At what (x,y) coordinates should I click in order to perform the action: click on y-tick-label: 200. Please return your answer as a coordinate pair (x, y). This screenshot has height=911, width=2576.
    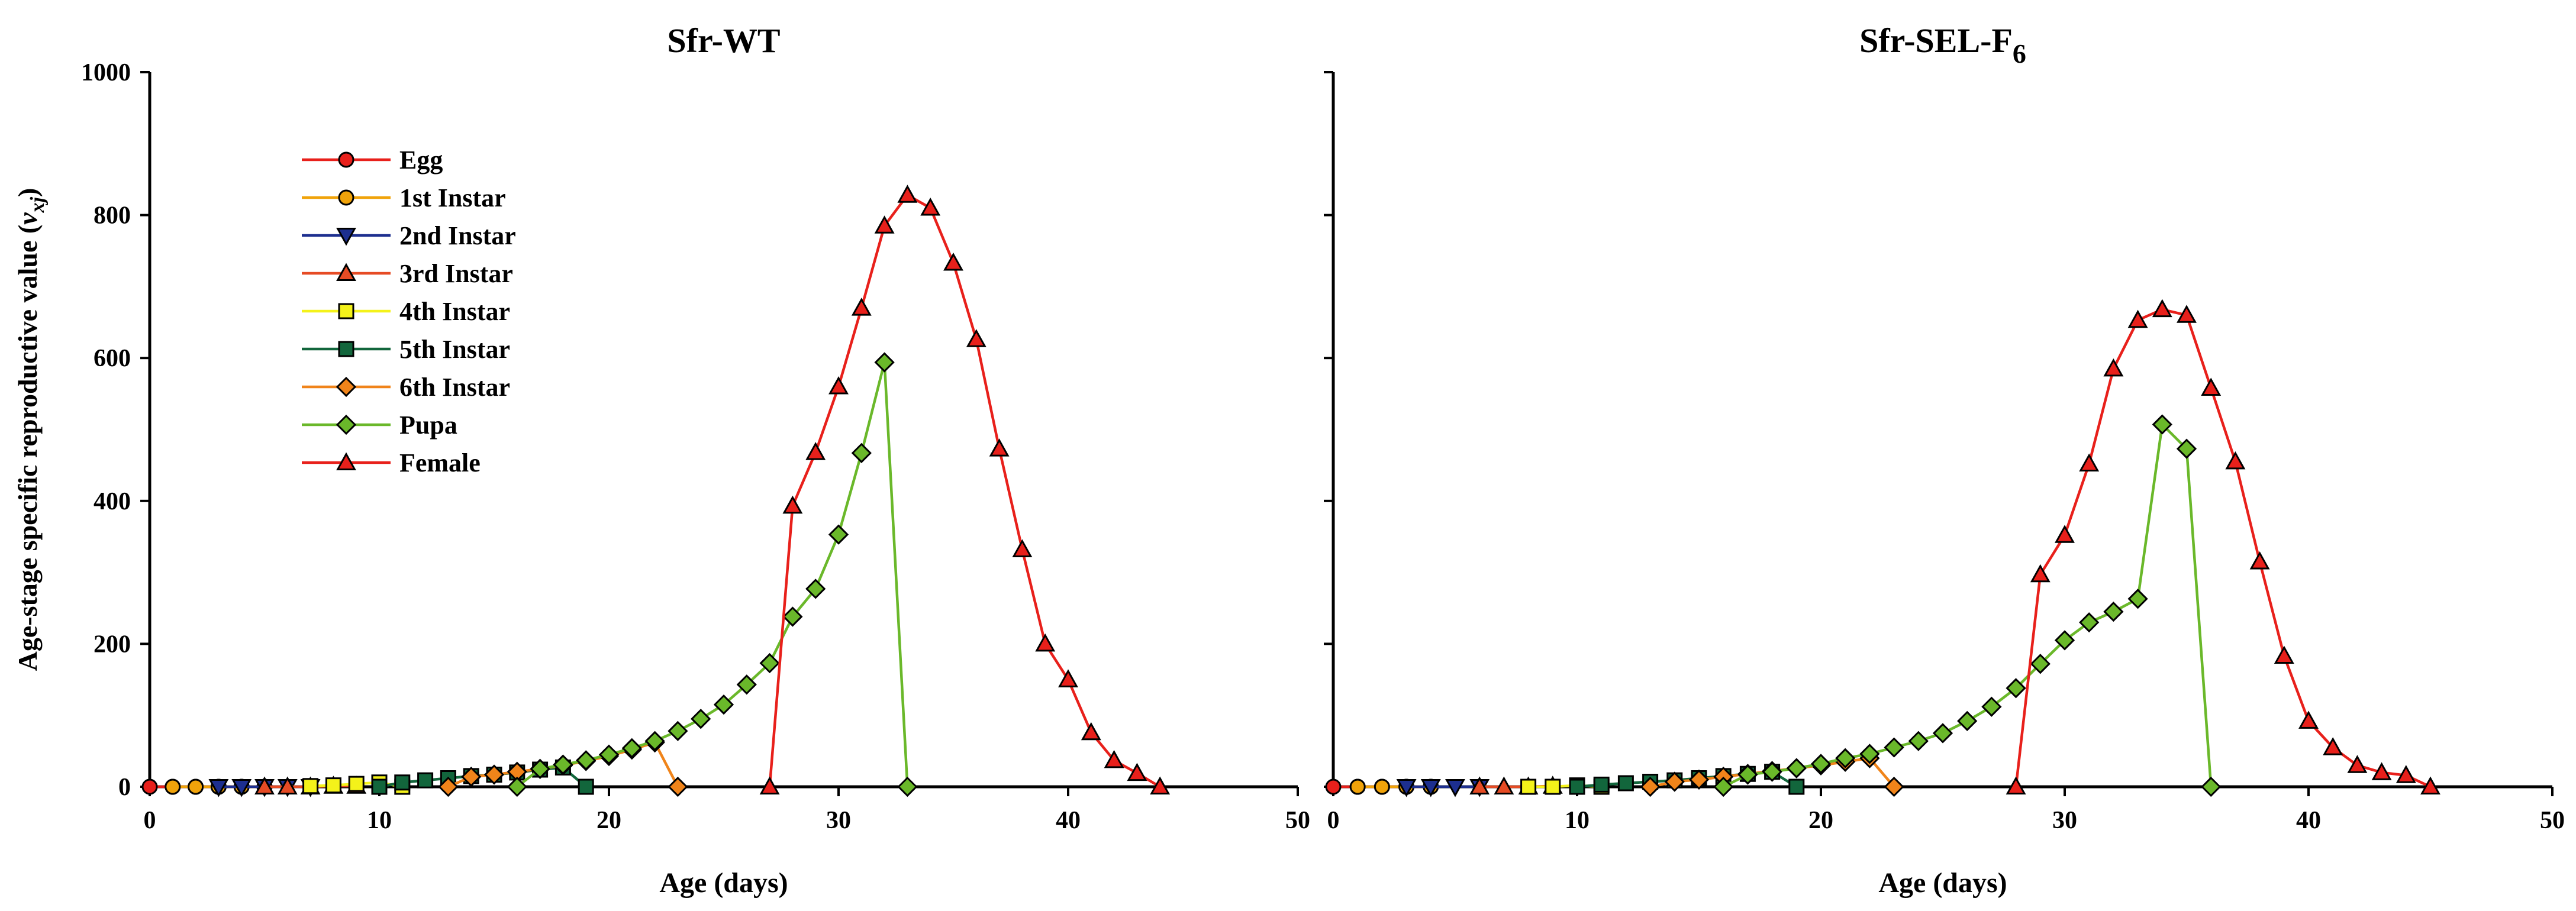
    Looking at the image, I should click on (112, 644).